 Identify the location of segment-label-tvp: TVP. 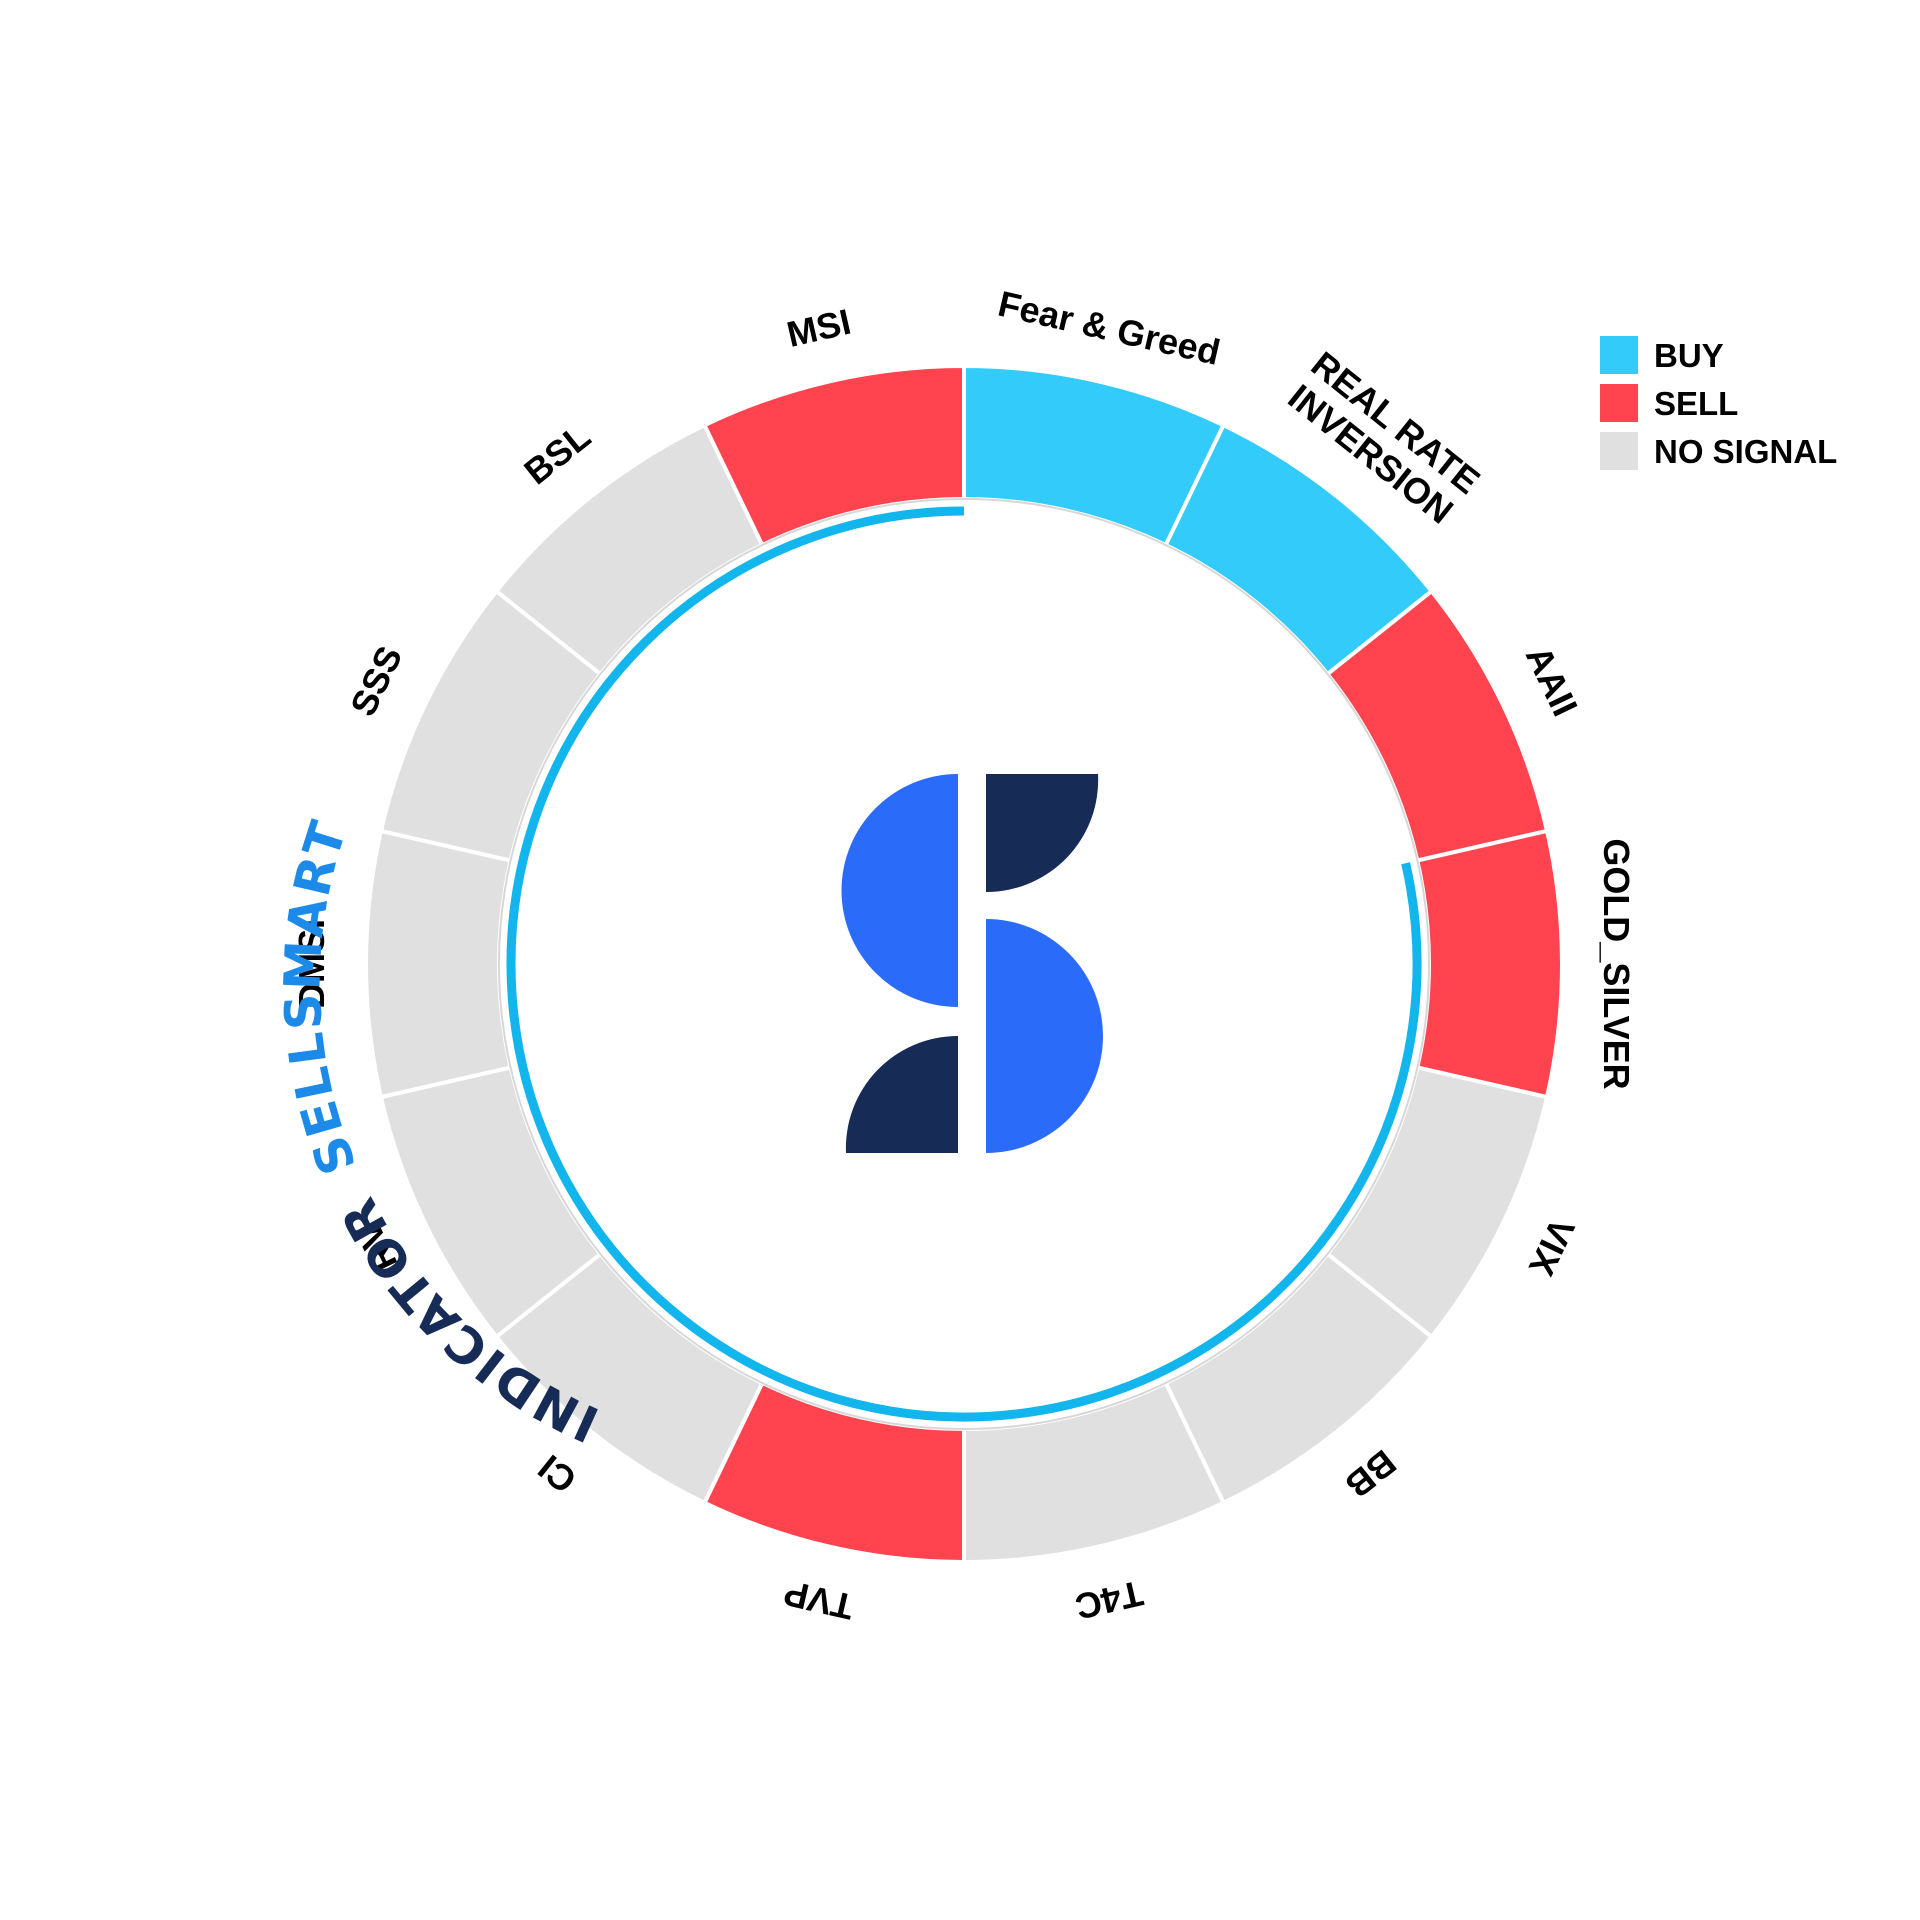
(818, 1600).